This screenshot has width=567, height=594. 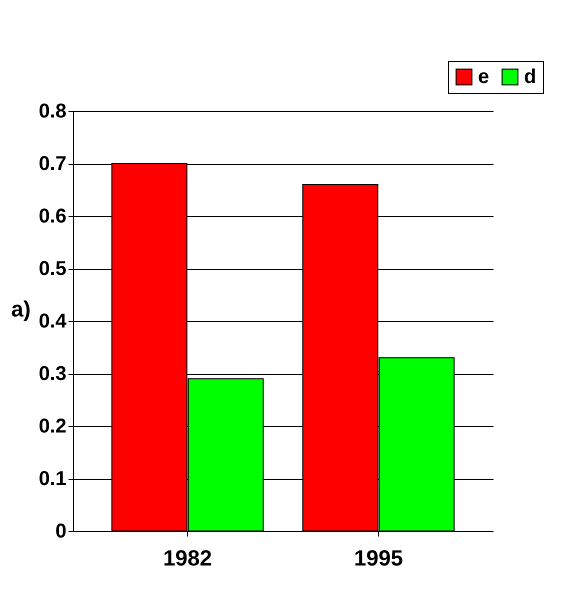 I want to click on y-tick-label: 0.4, so click(x=53, y=321).